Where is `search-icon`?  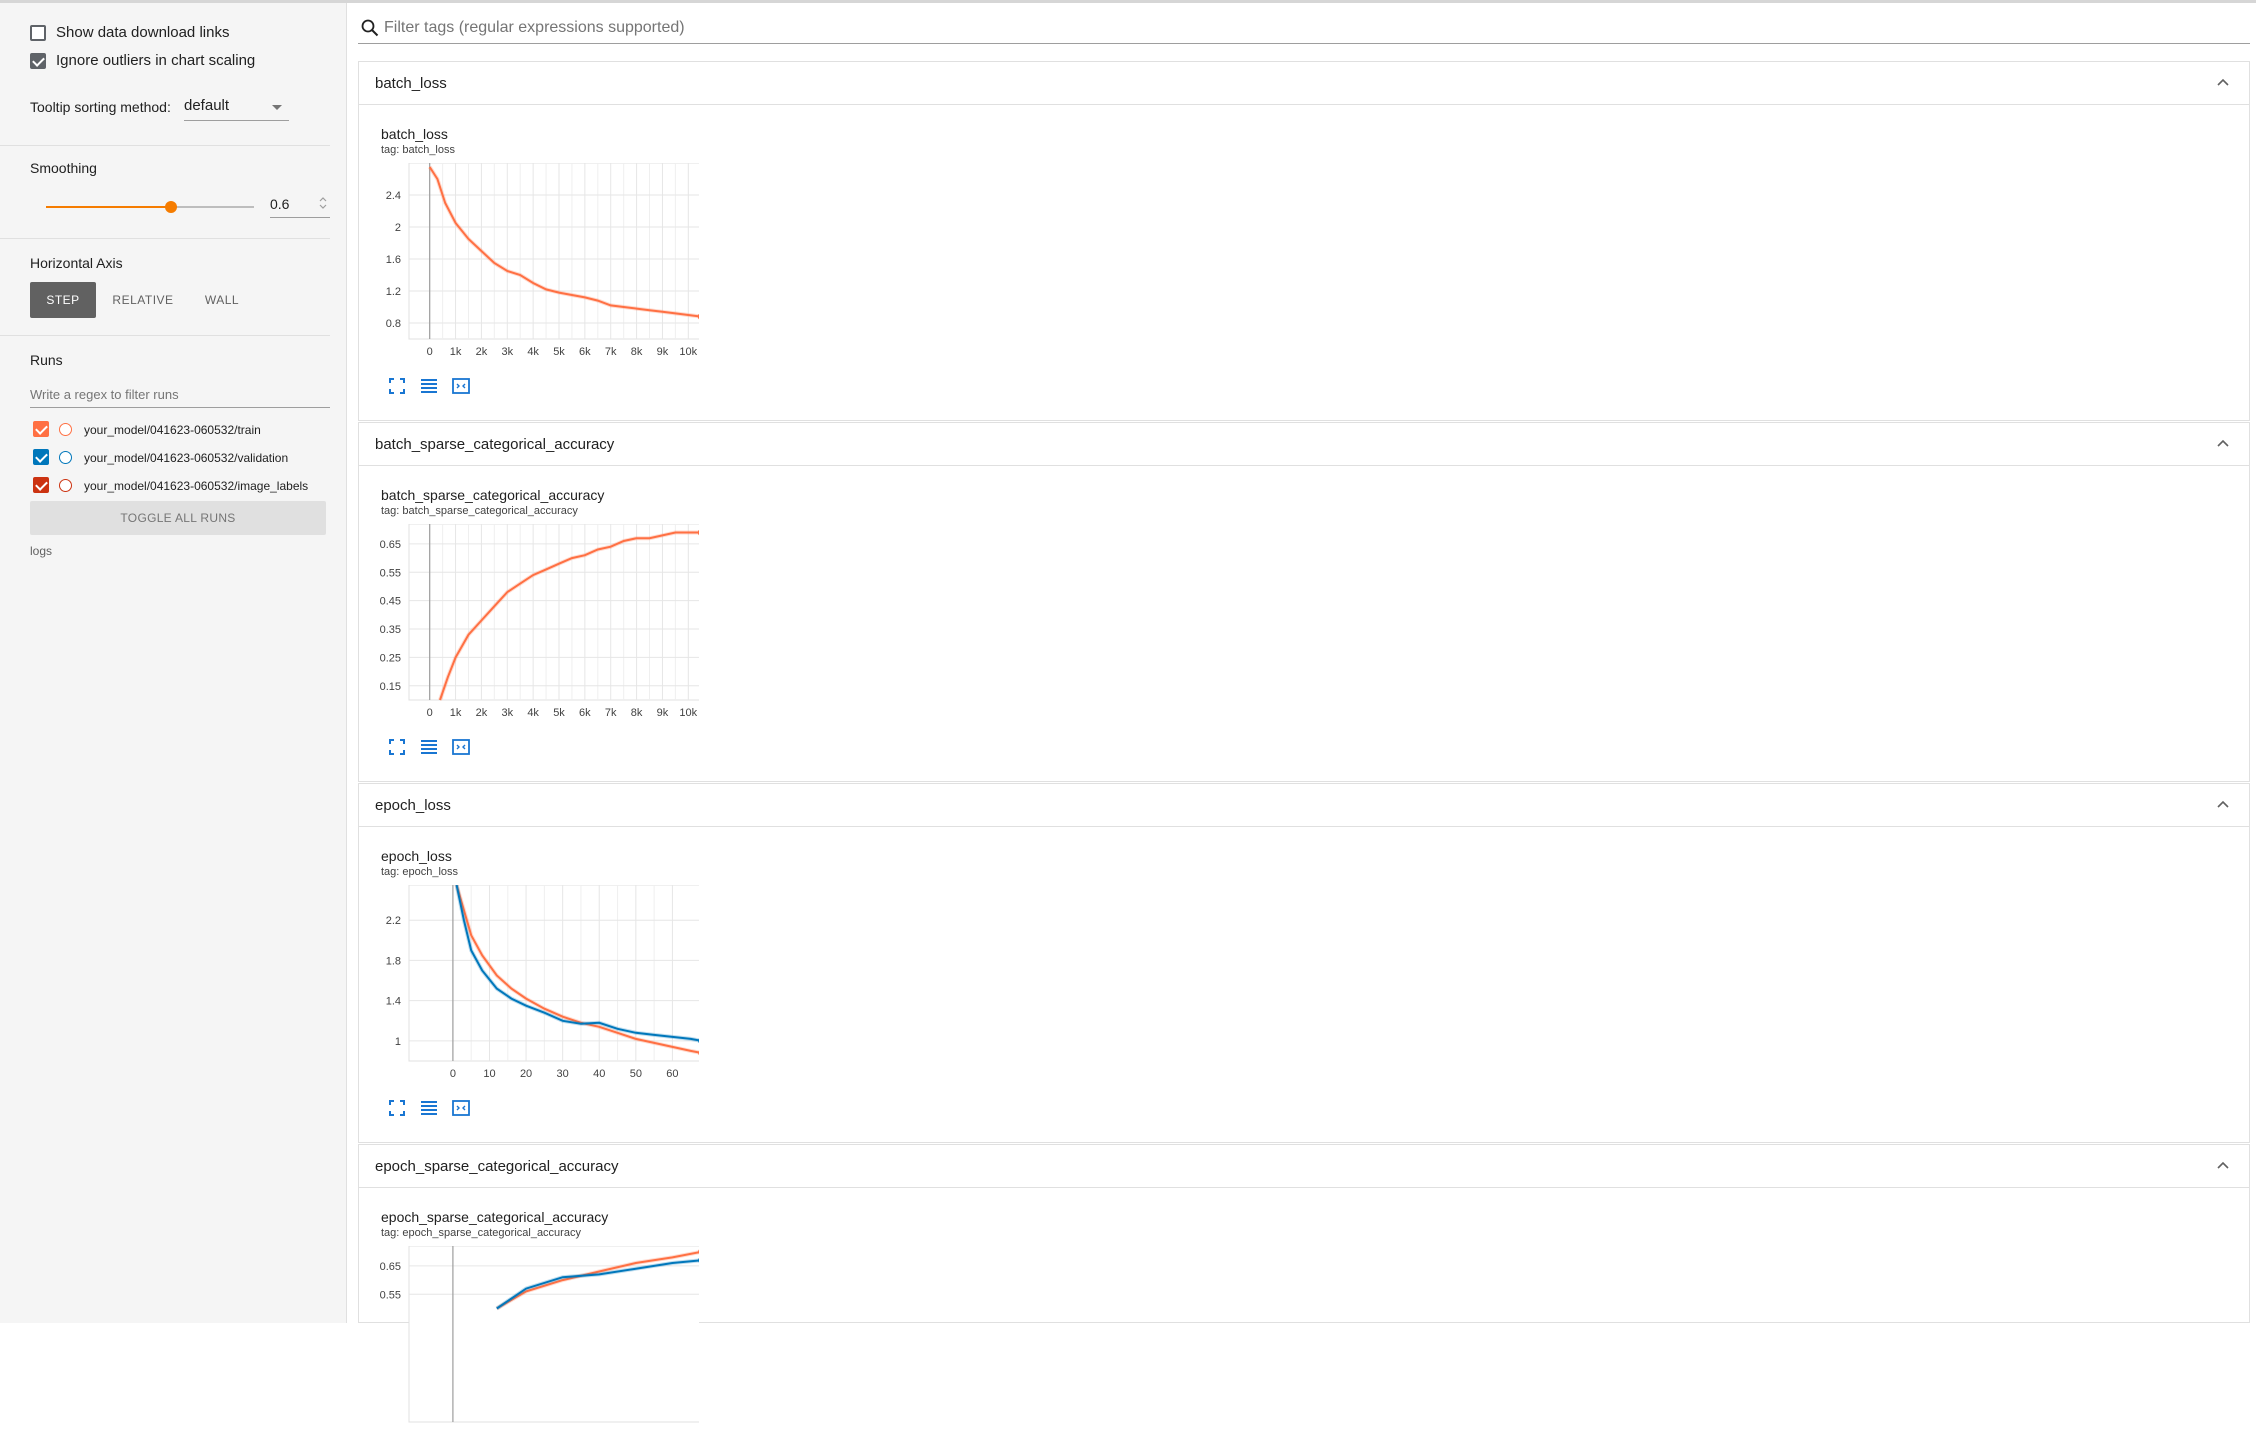
search-icon is located at coordinates (370, 28).